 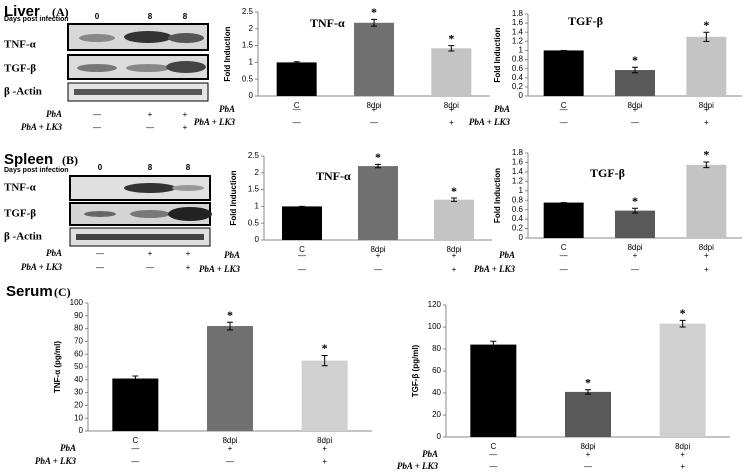 I want to click on y-tick-label: 30, so click(x=78, y=392).